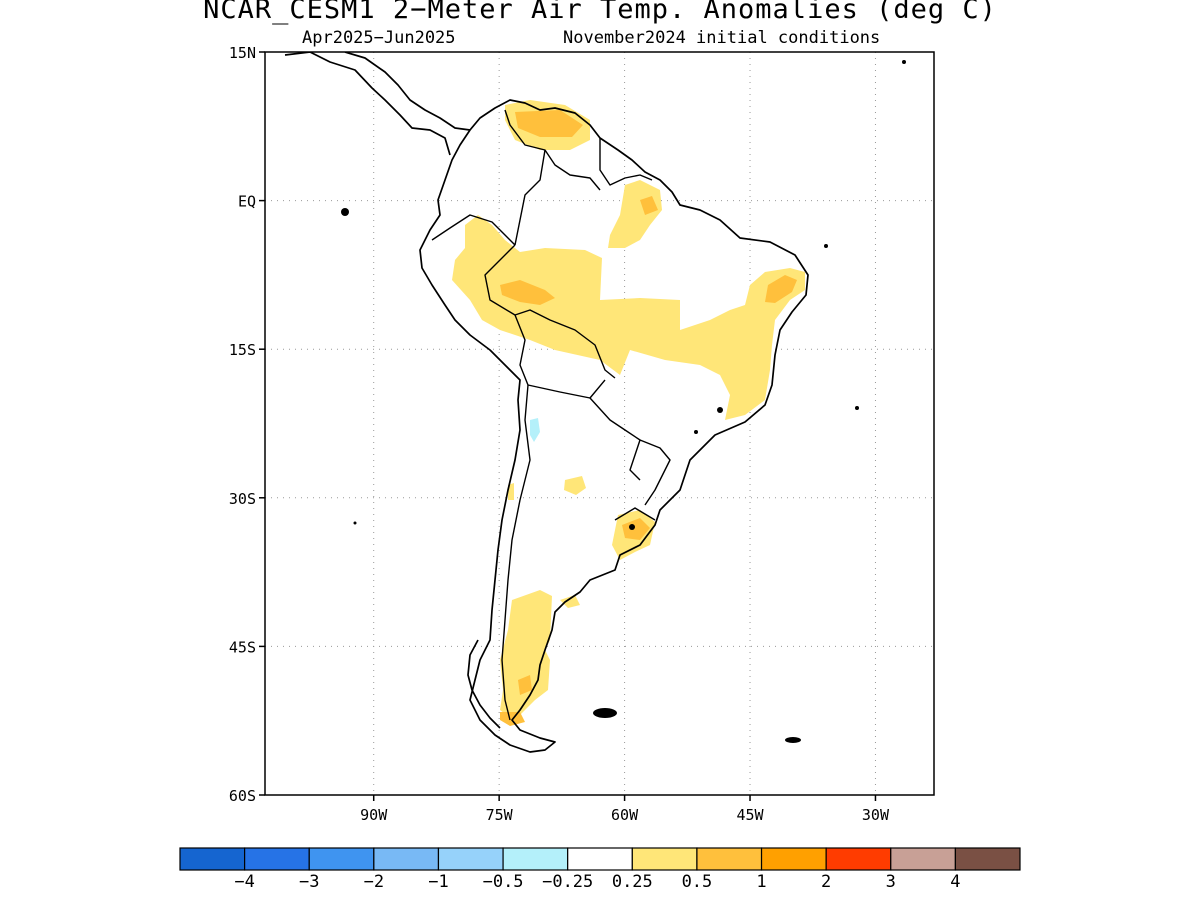 The image size is (1200, 900). I want to click on initial-conditions-label: November2024 initial conditions, so click(722, 38).